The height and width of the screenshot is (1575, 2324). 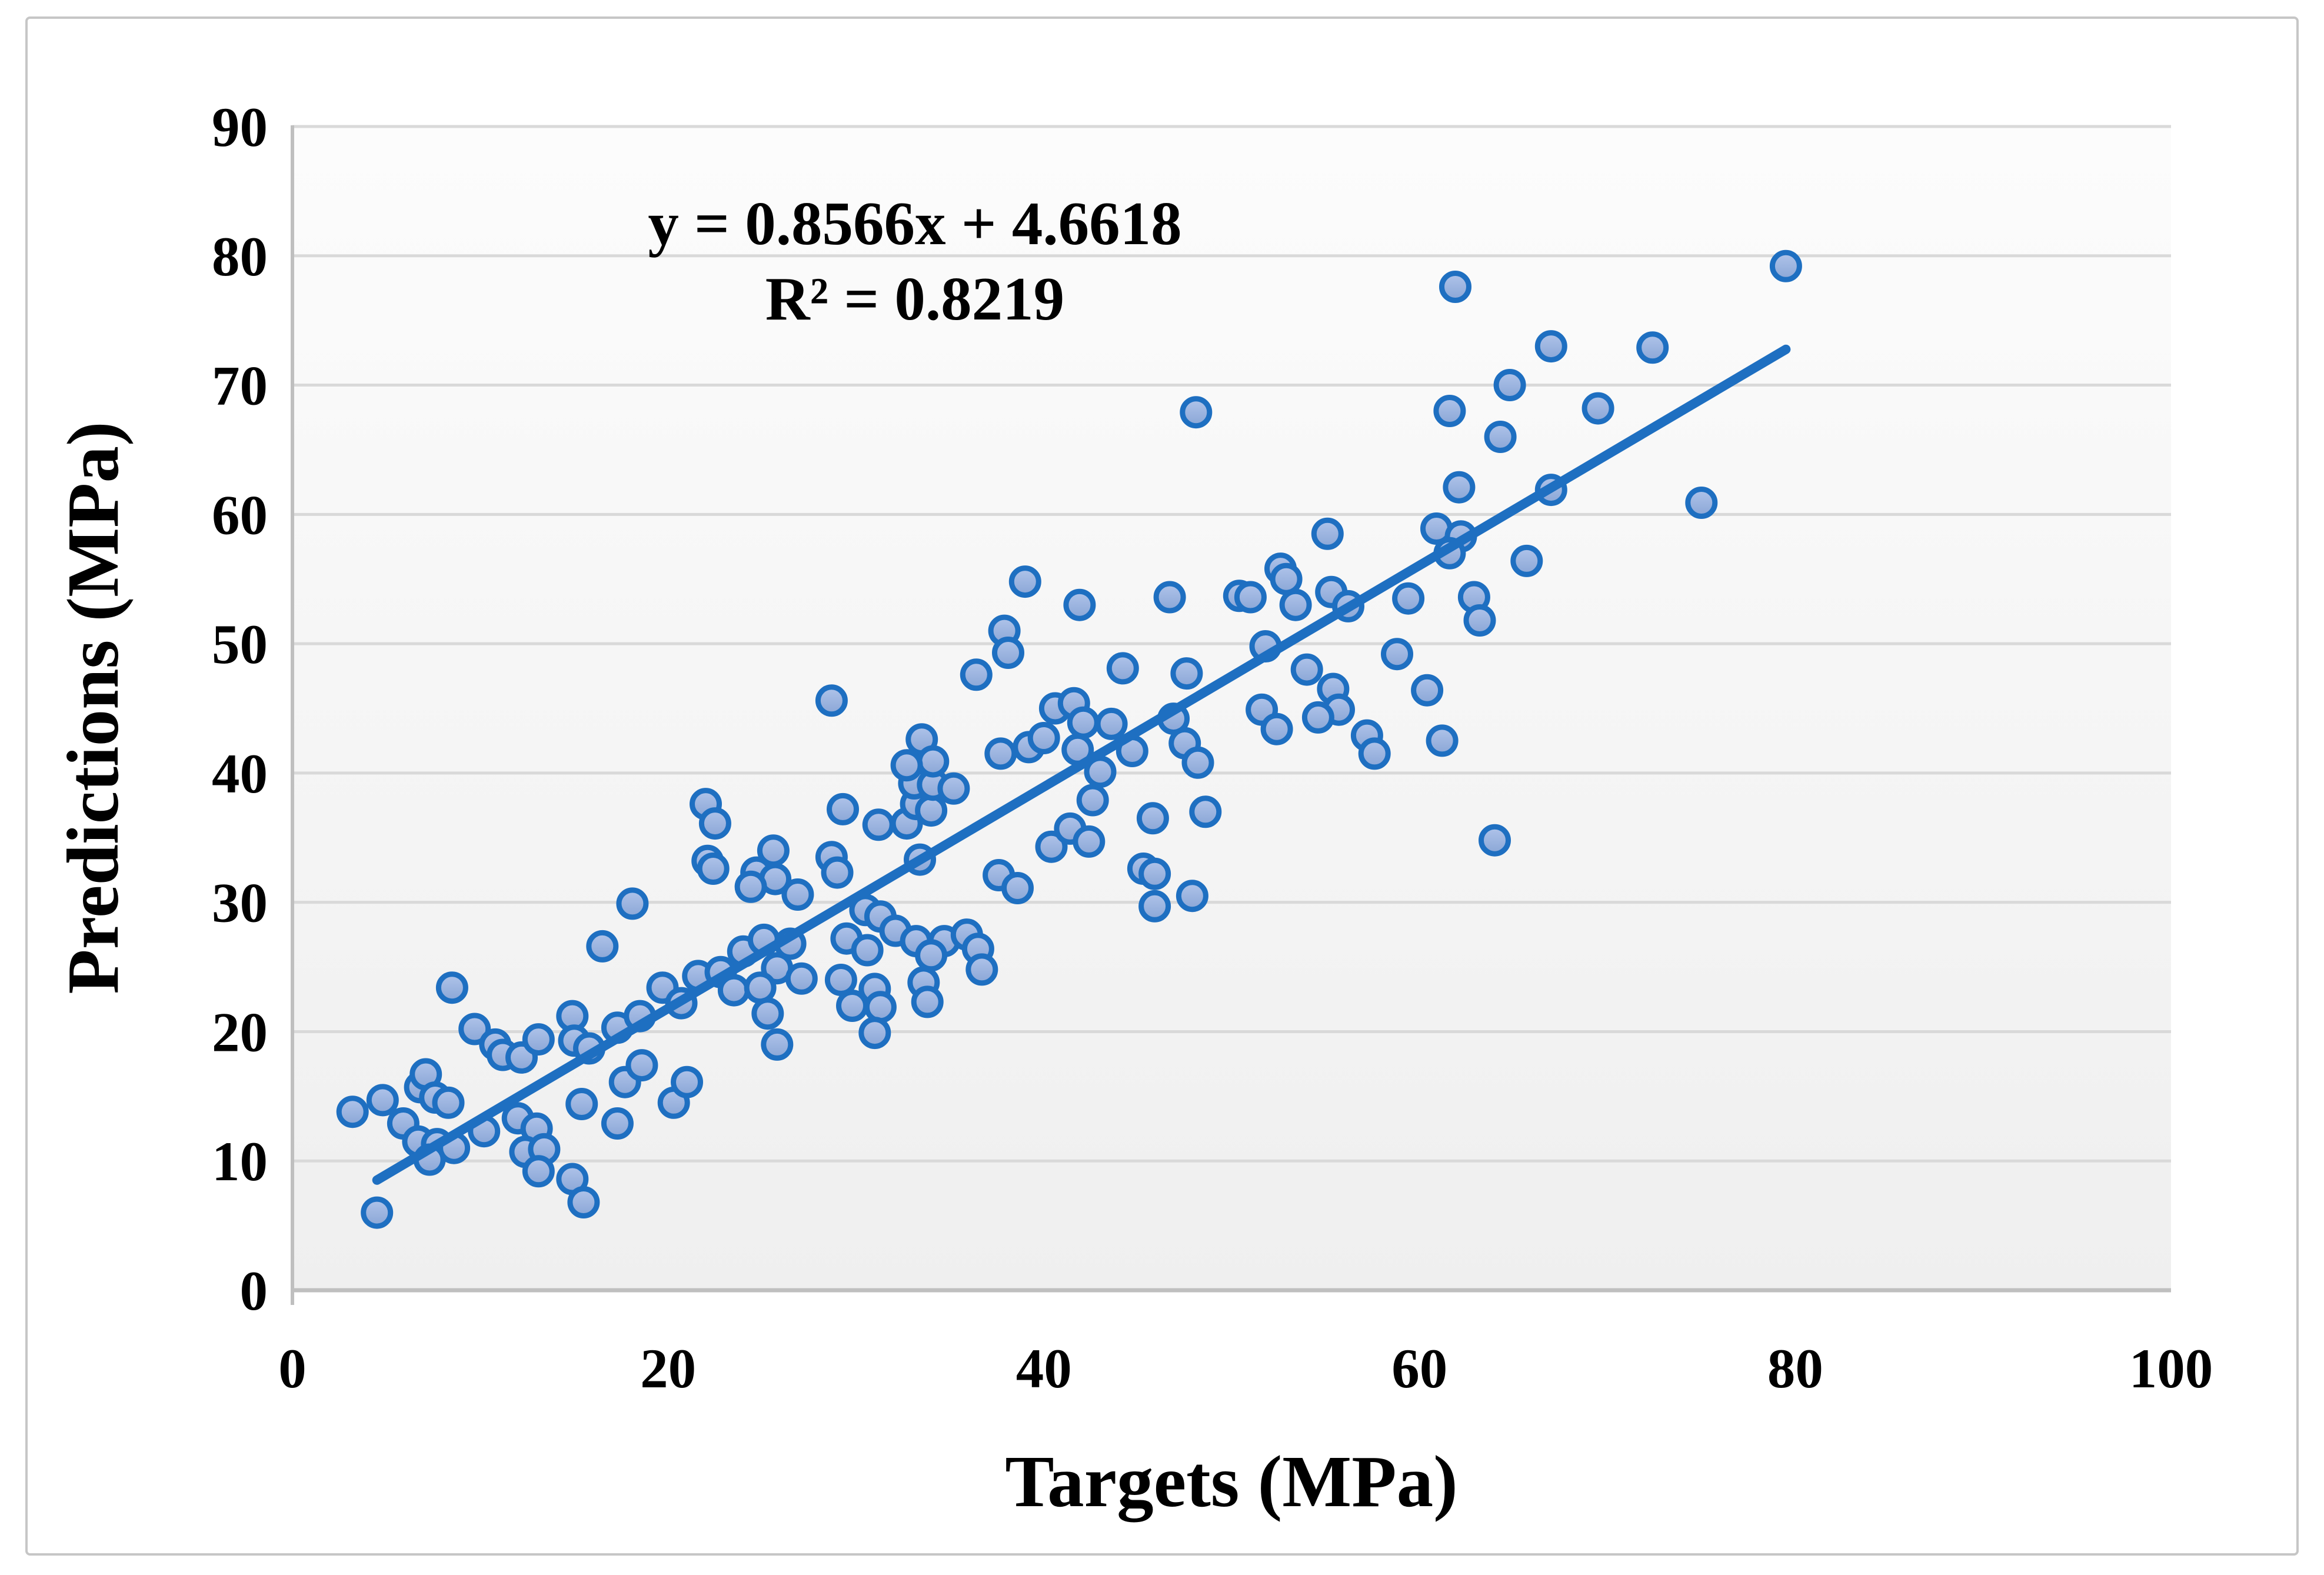 I want to click on trendline-equation-label: y = 0.8566x + 4.6618, so click(x=915, y=224).